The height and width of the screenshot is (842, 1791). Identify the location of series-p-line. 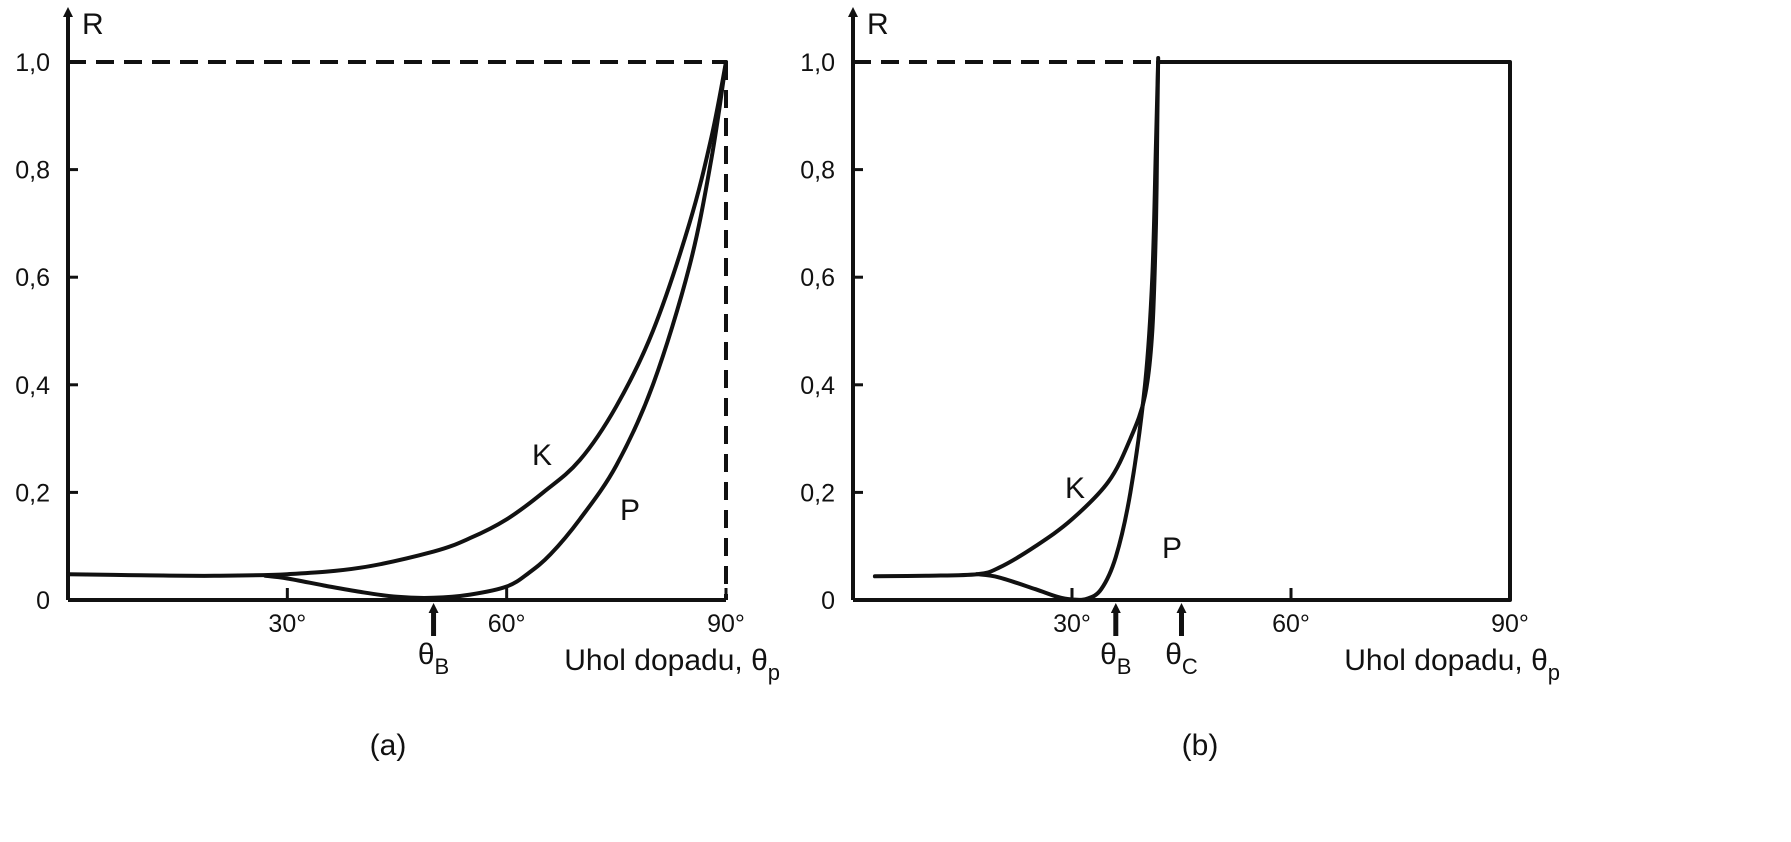
(1068, 331).